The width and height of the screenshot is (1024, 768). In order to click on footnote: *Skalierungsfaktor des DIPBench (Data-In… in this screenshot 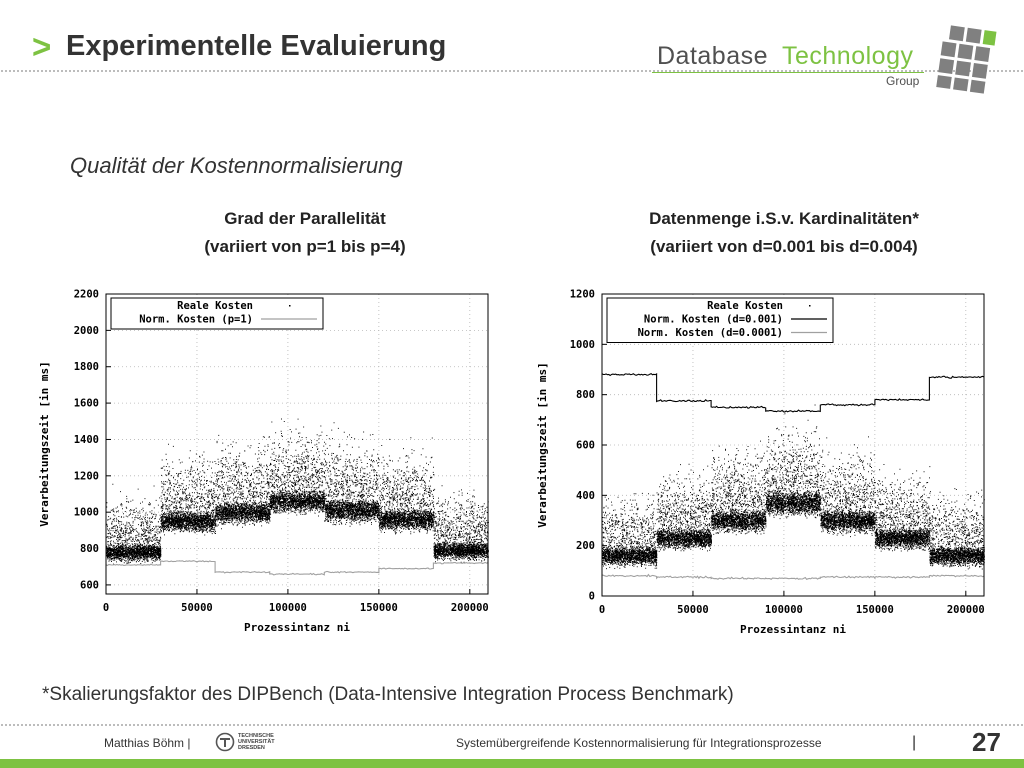, I will do `click(388, 694)`.